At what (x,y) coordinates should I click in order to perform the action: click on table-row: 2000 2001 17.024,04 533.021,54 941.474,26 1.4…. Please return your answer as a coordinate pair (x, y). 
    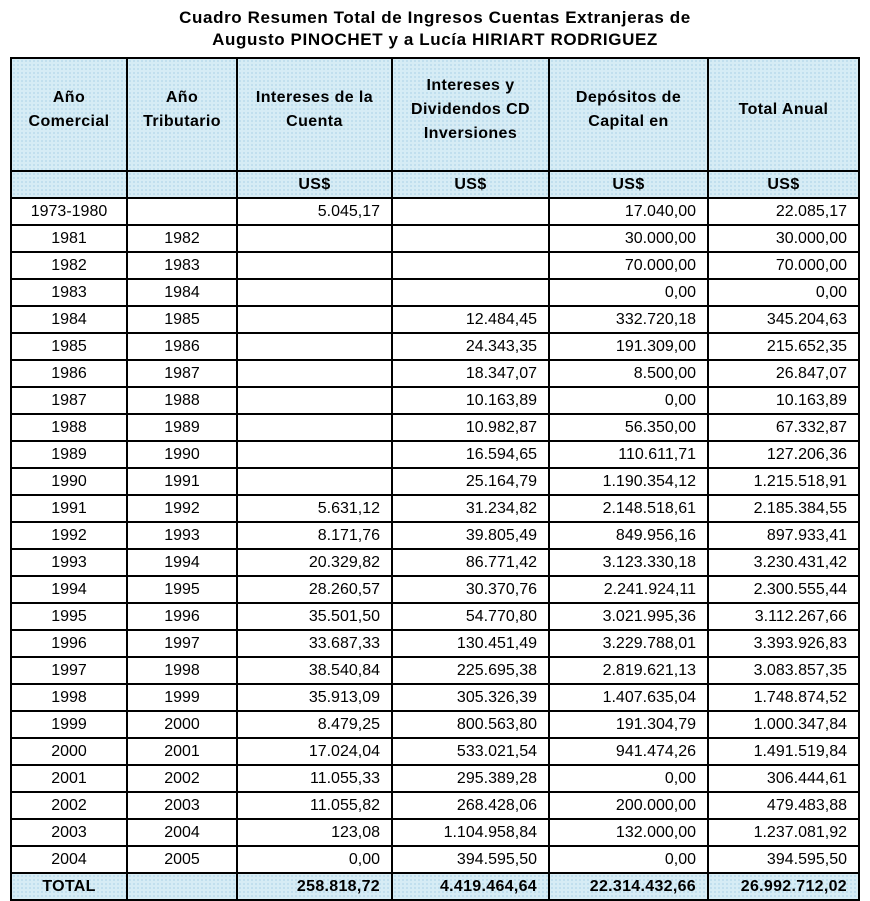
    Looking at the image, I should click on (435, 751).